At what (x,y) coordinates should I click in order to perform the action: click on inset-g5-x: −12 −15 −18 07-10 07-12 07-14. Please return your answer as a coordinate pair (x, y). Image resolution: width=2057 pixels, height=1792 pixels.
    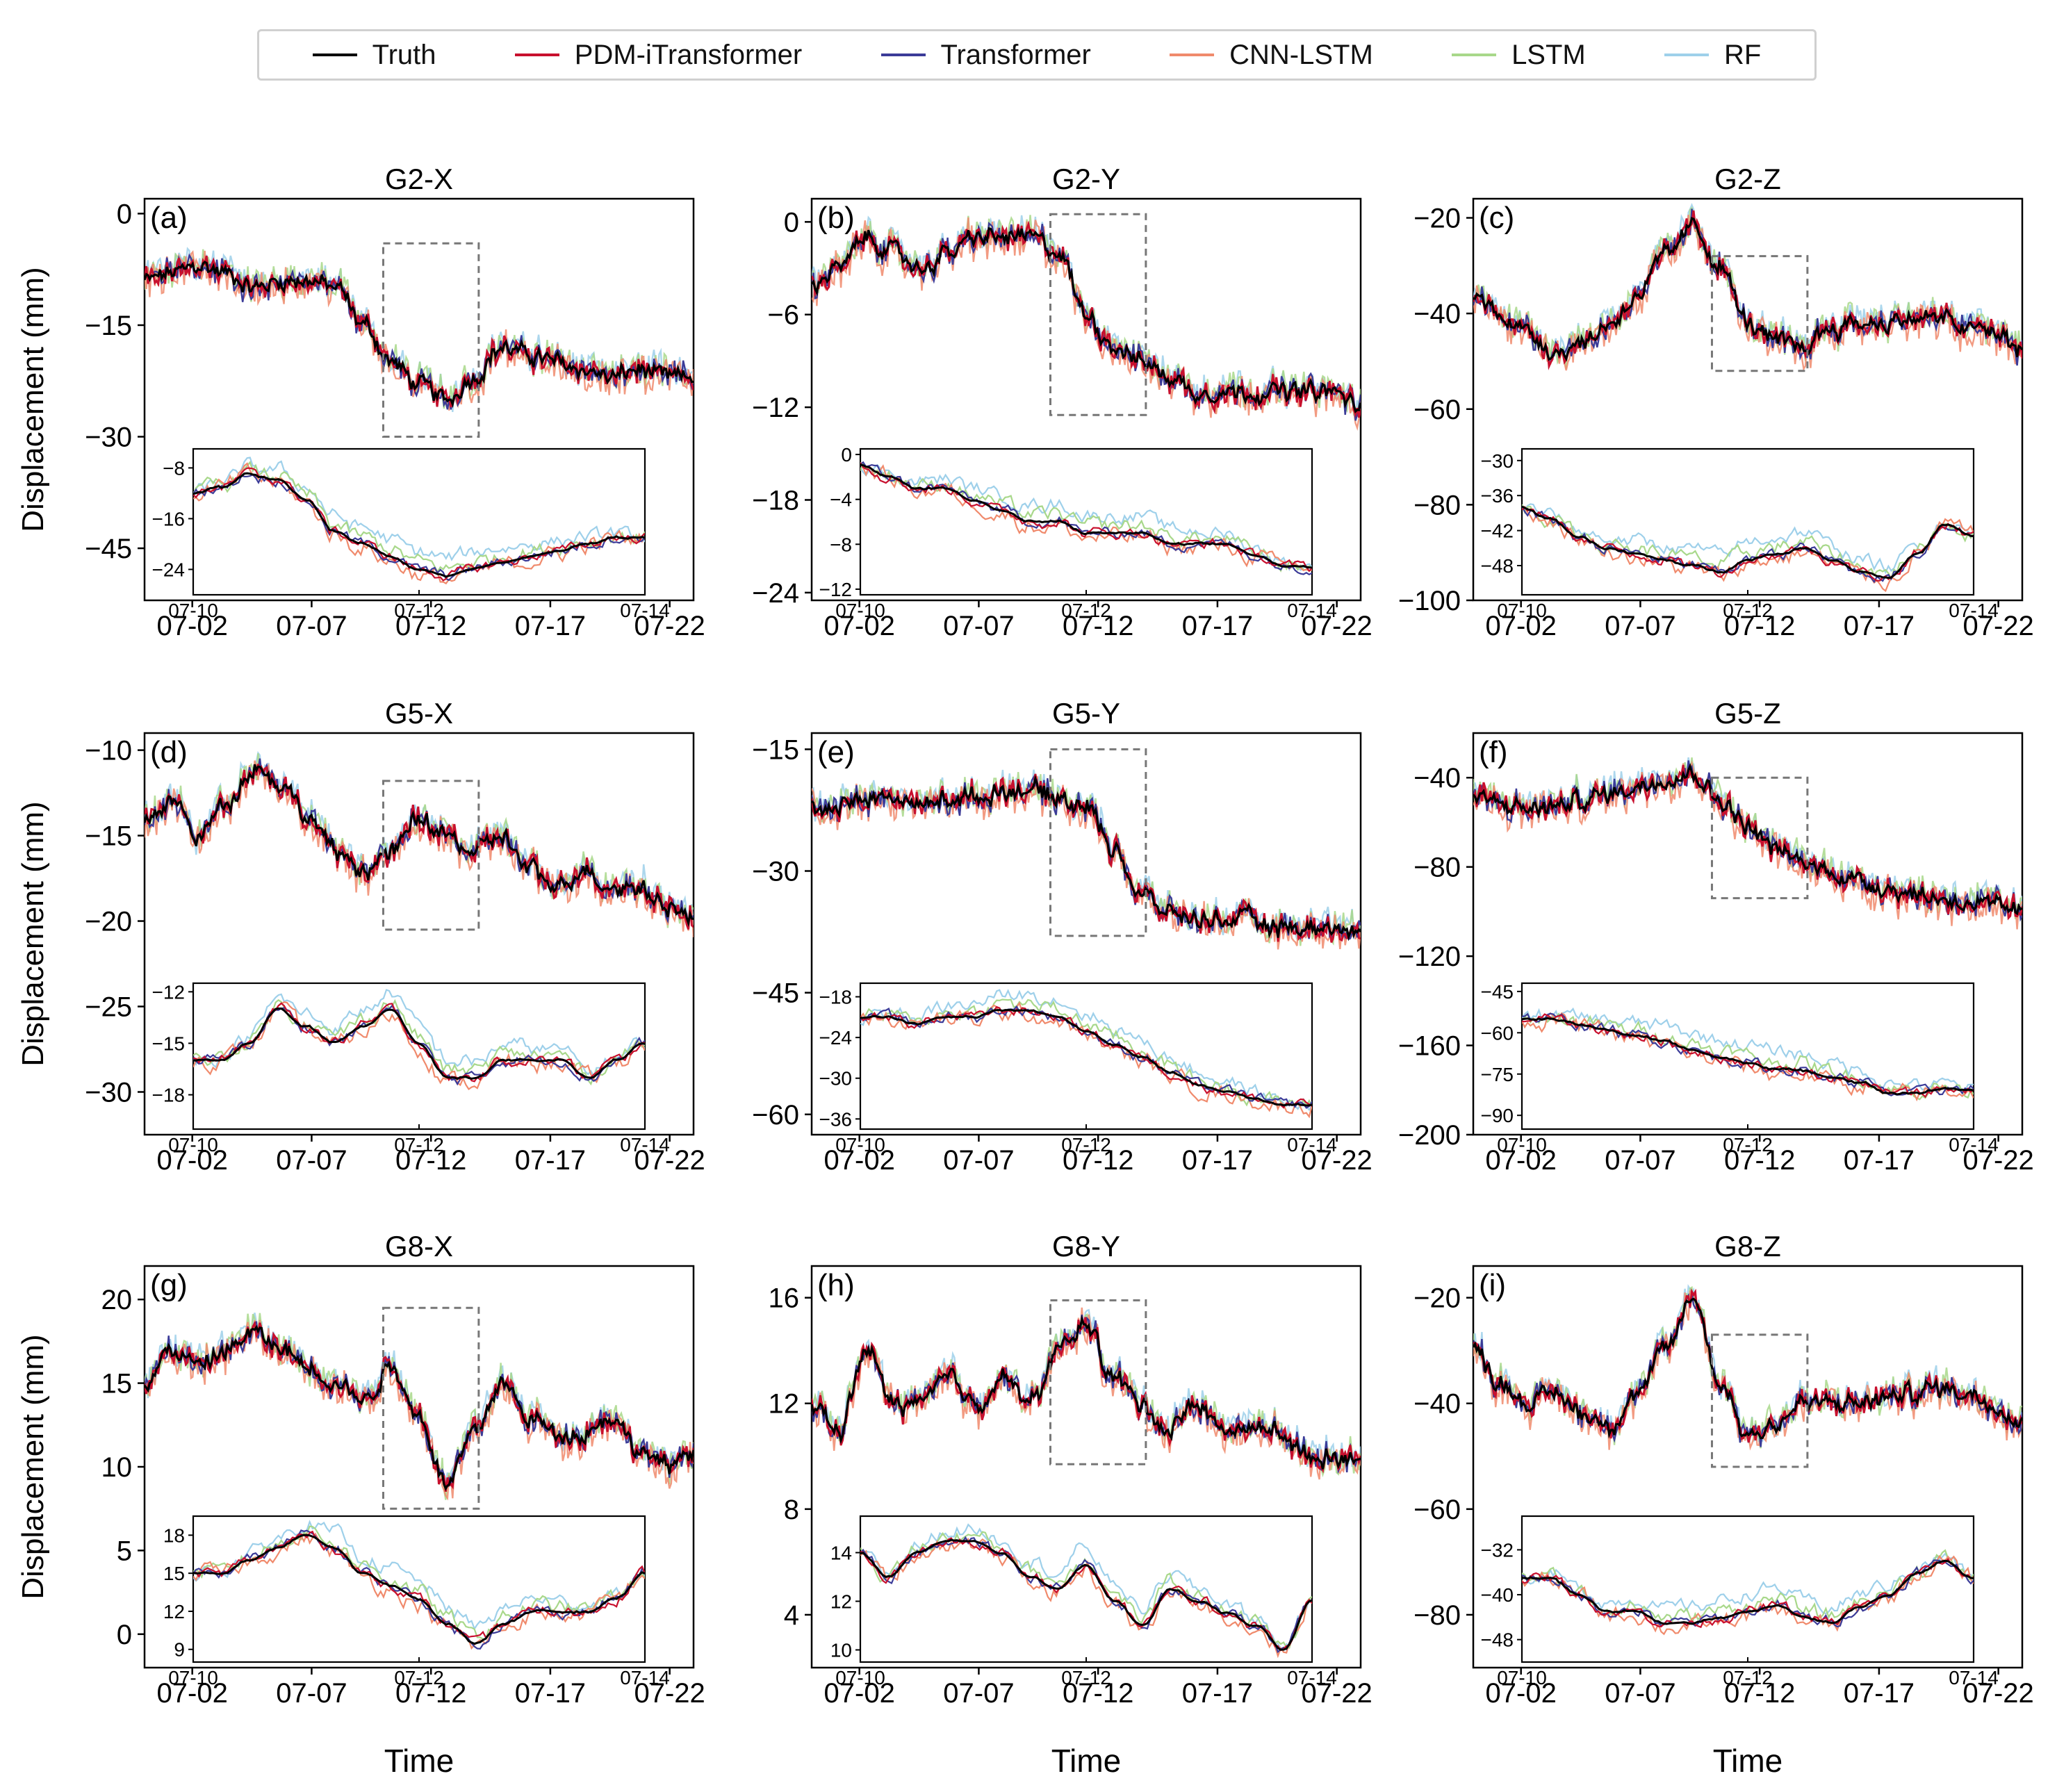
    Looking at the image, I should click on (411, 1068).